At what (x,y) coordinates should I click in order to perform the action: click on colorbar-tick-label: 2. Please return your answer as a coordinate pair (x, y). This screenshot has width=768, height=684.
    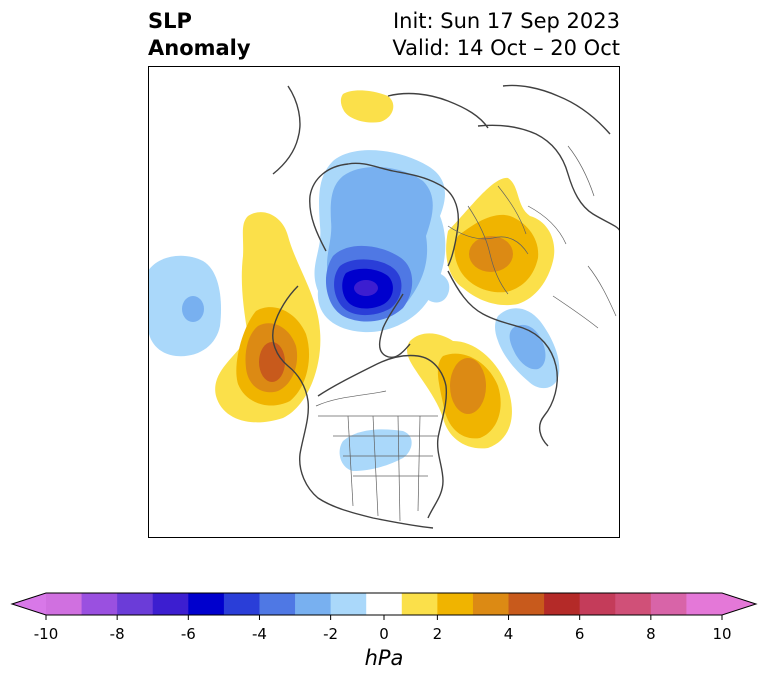
    Looking at the image, I should click on (438, 634).